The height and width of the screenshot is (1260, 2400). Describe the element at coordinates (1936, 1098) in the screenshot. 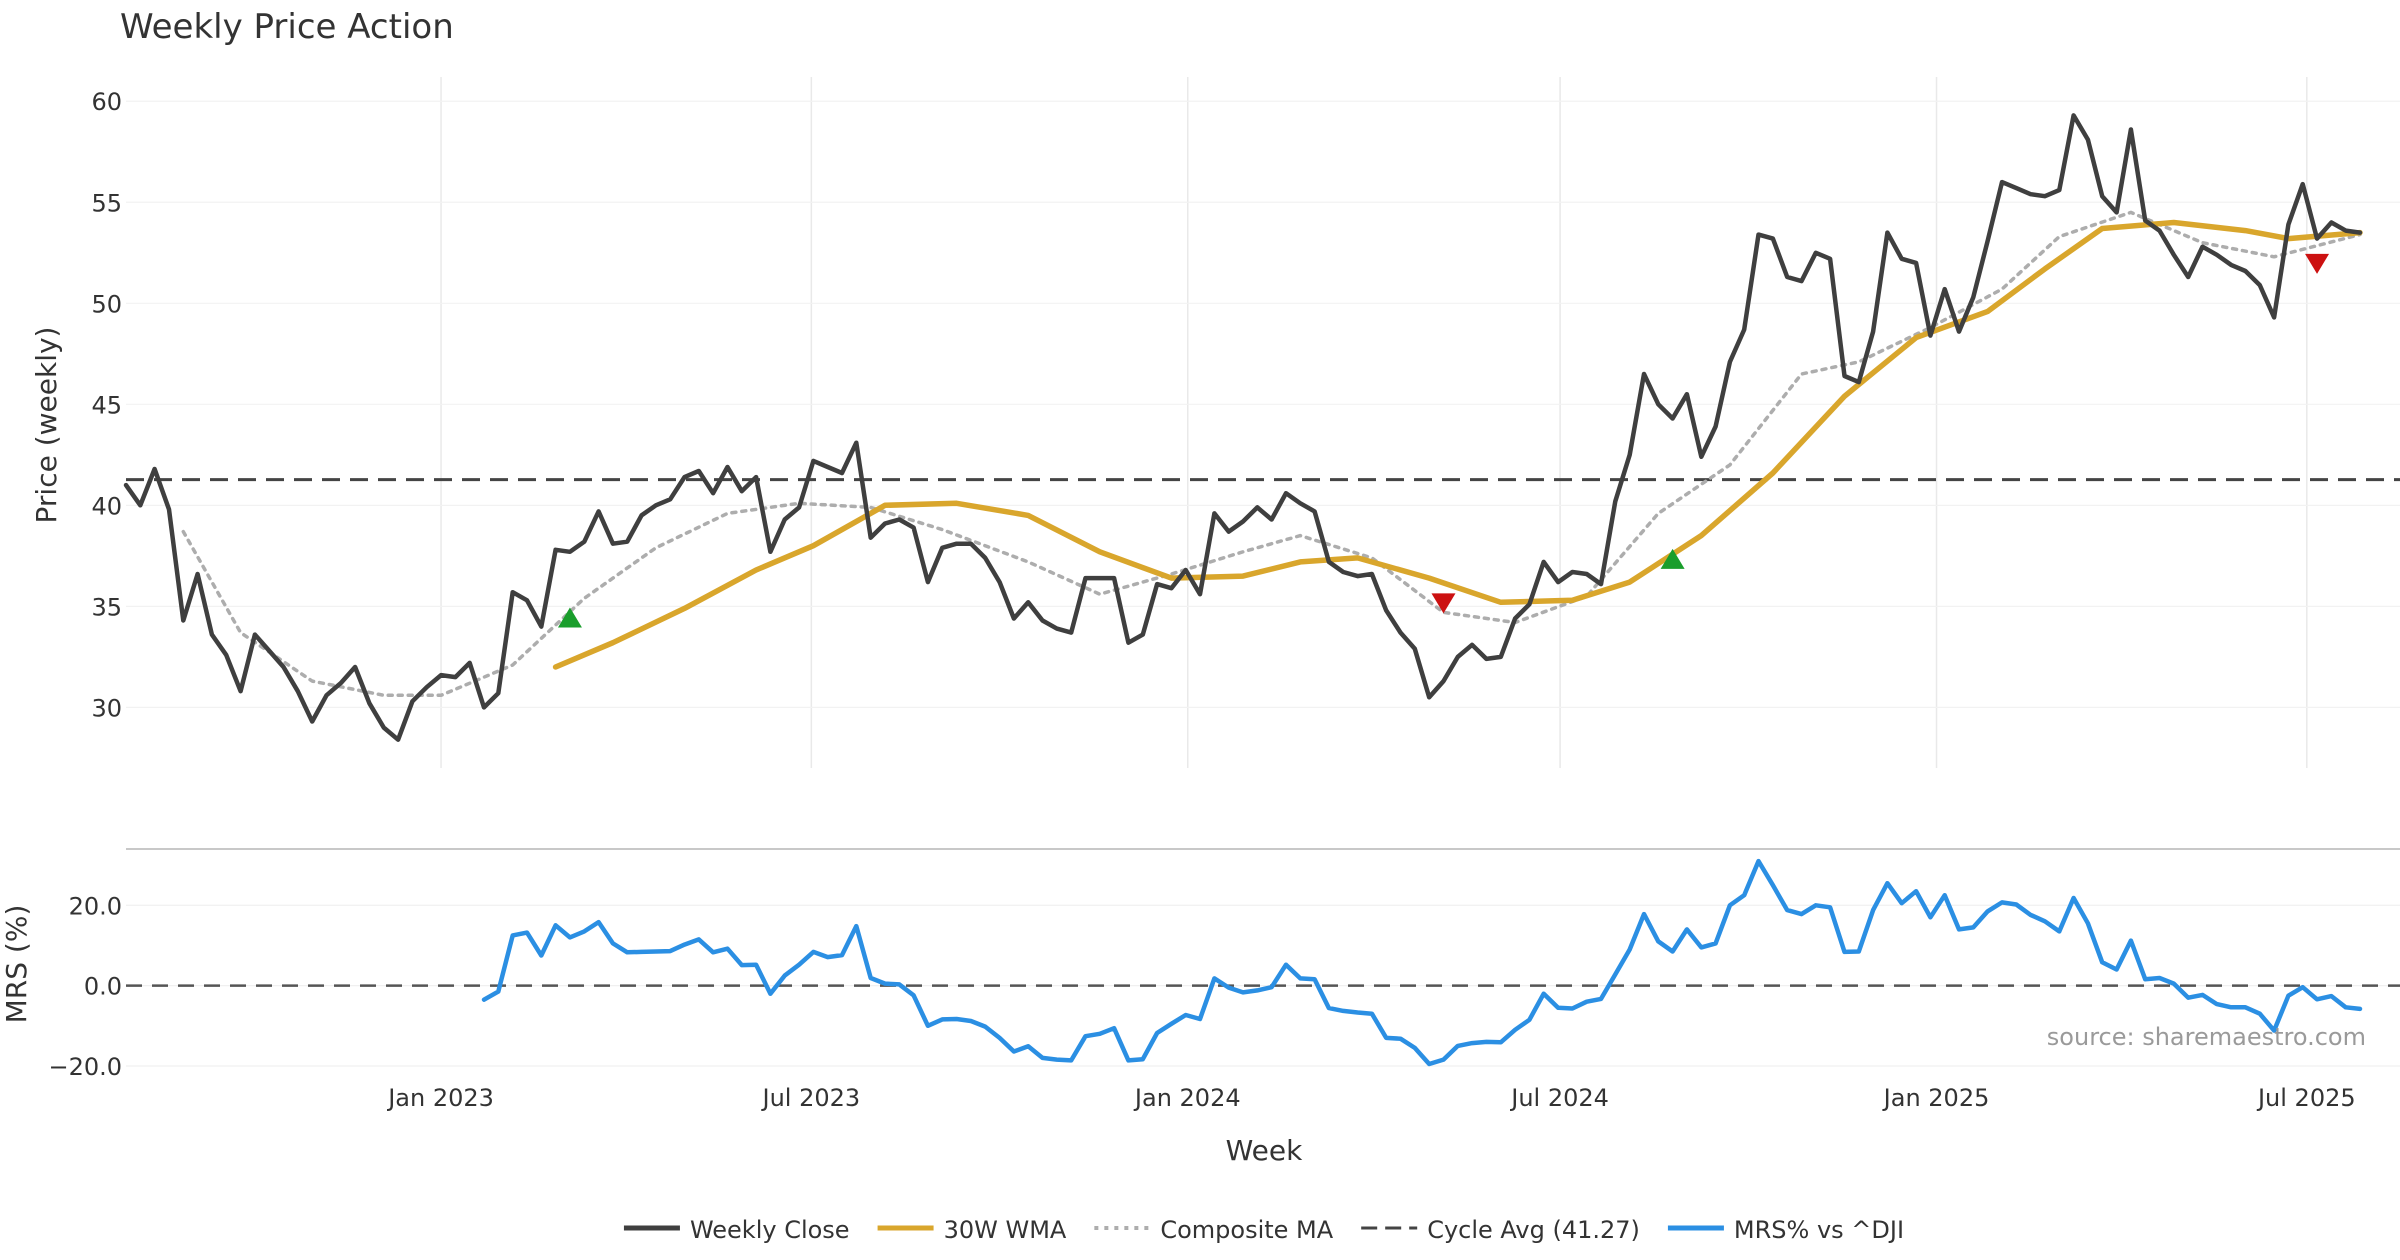

I see `x-tick-label: Jan 2025` at that location.